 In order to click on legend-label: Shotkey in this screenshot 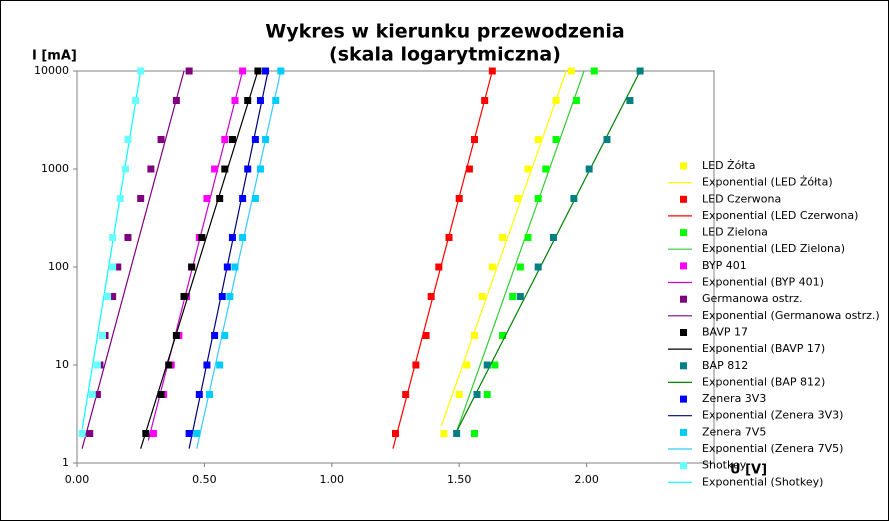, I will do `click(724, 465)`.